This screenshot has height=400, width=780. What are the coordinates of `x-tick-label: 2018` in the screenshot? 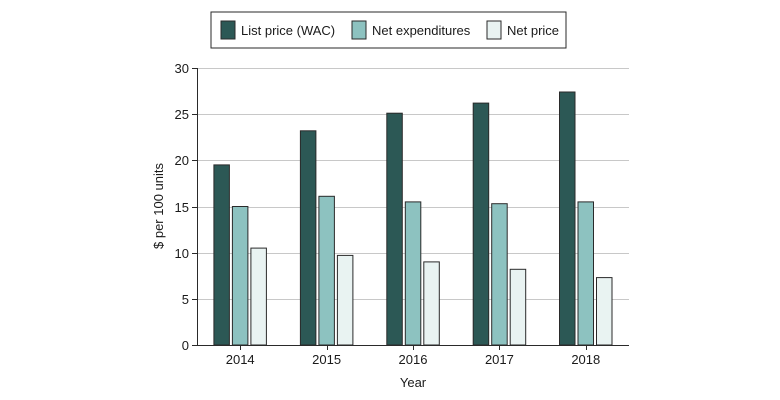 It's located at (585, 359).